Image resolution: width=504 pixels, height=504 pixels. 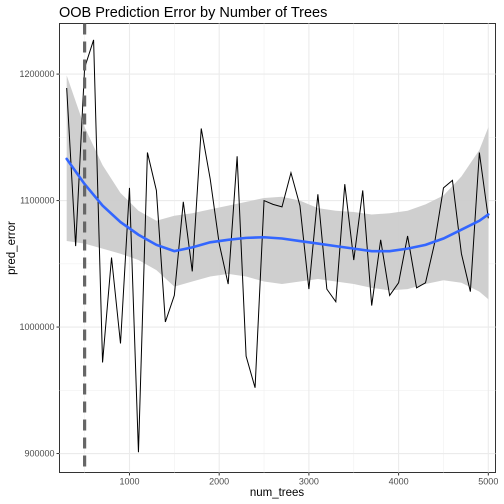 What do you see at coordinates (36, 74) in the screenshot?
I see `y-tick-label: 1200000` at bounding box center [36, 74].